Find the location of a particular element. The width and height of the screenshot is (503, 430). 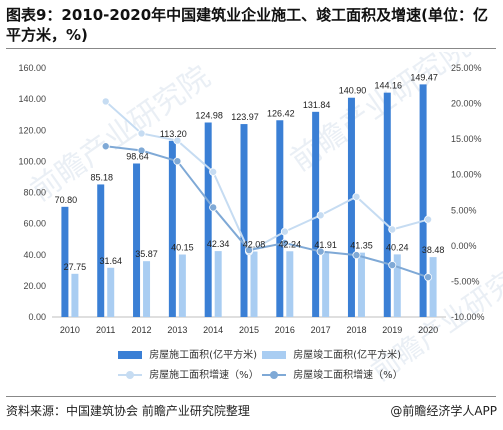

legend-label: 房屋竣工面积增速（%） is located at coordinates (348, 375).